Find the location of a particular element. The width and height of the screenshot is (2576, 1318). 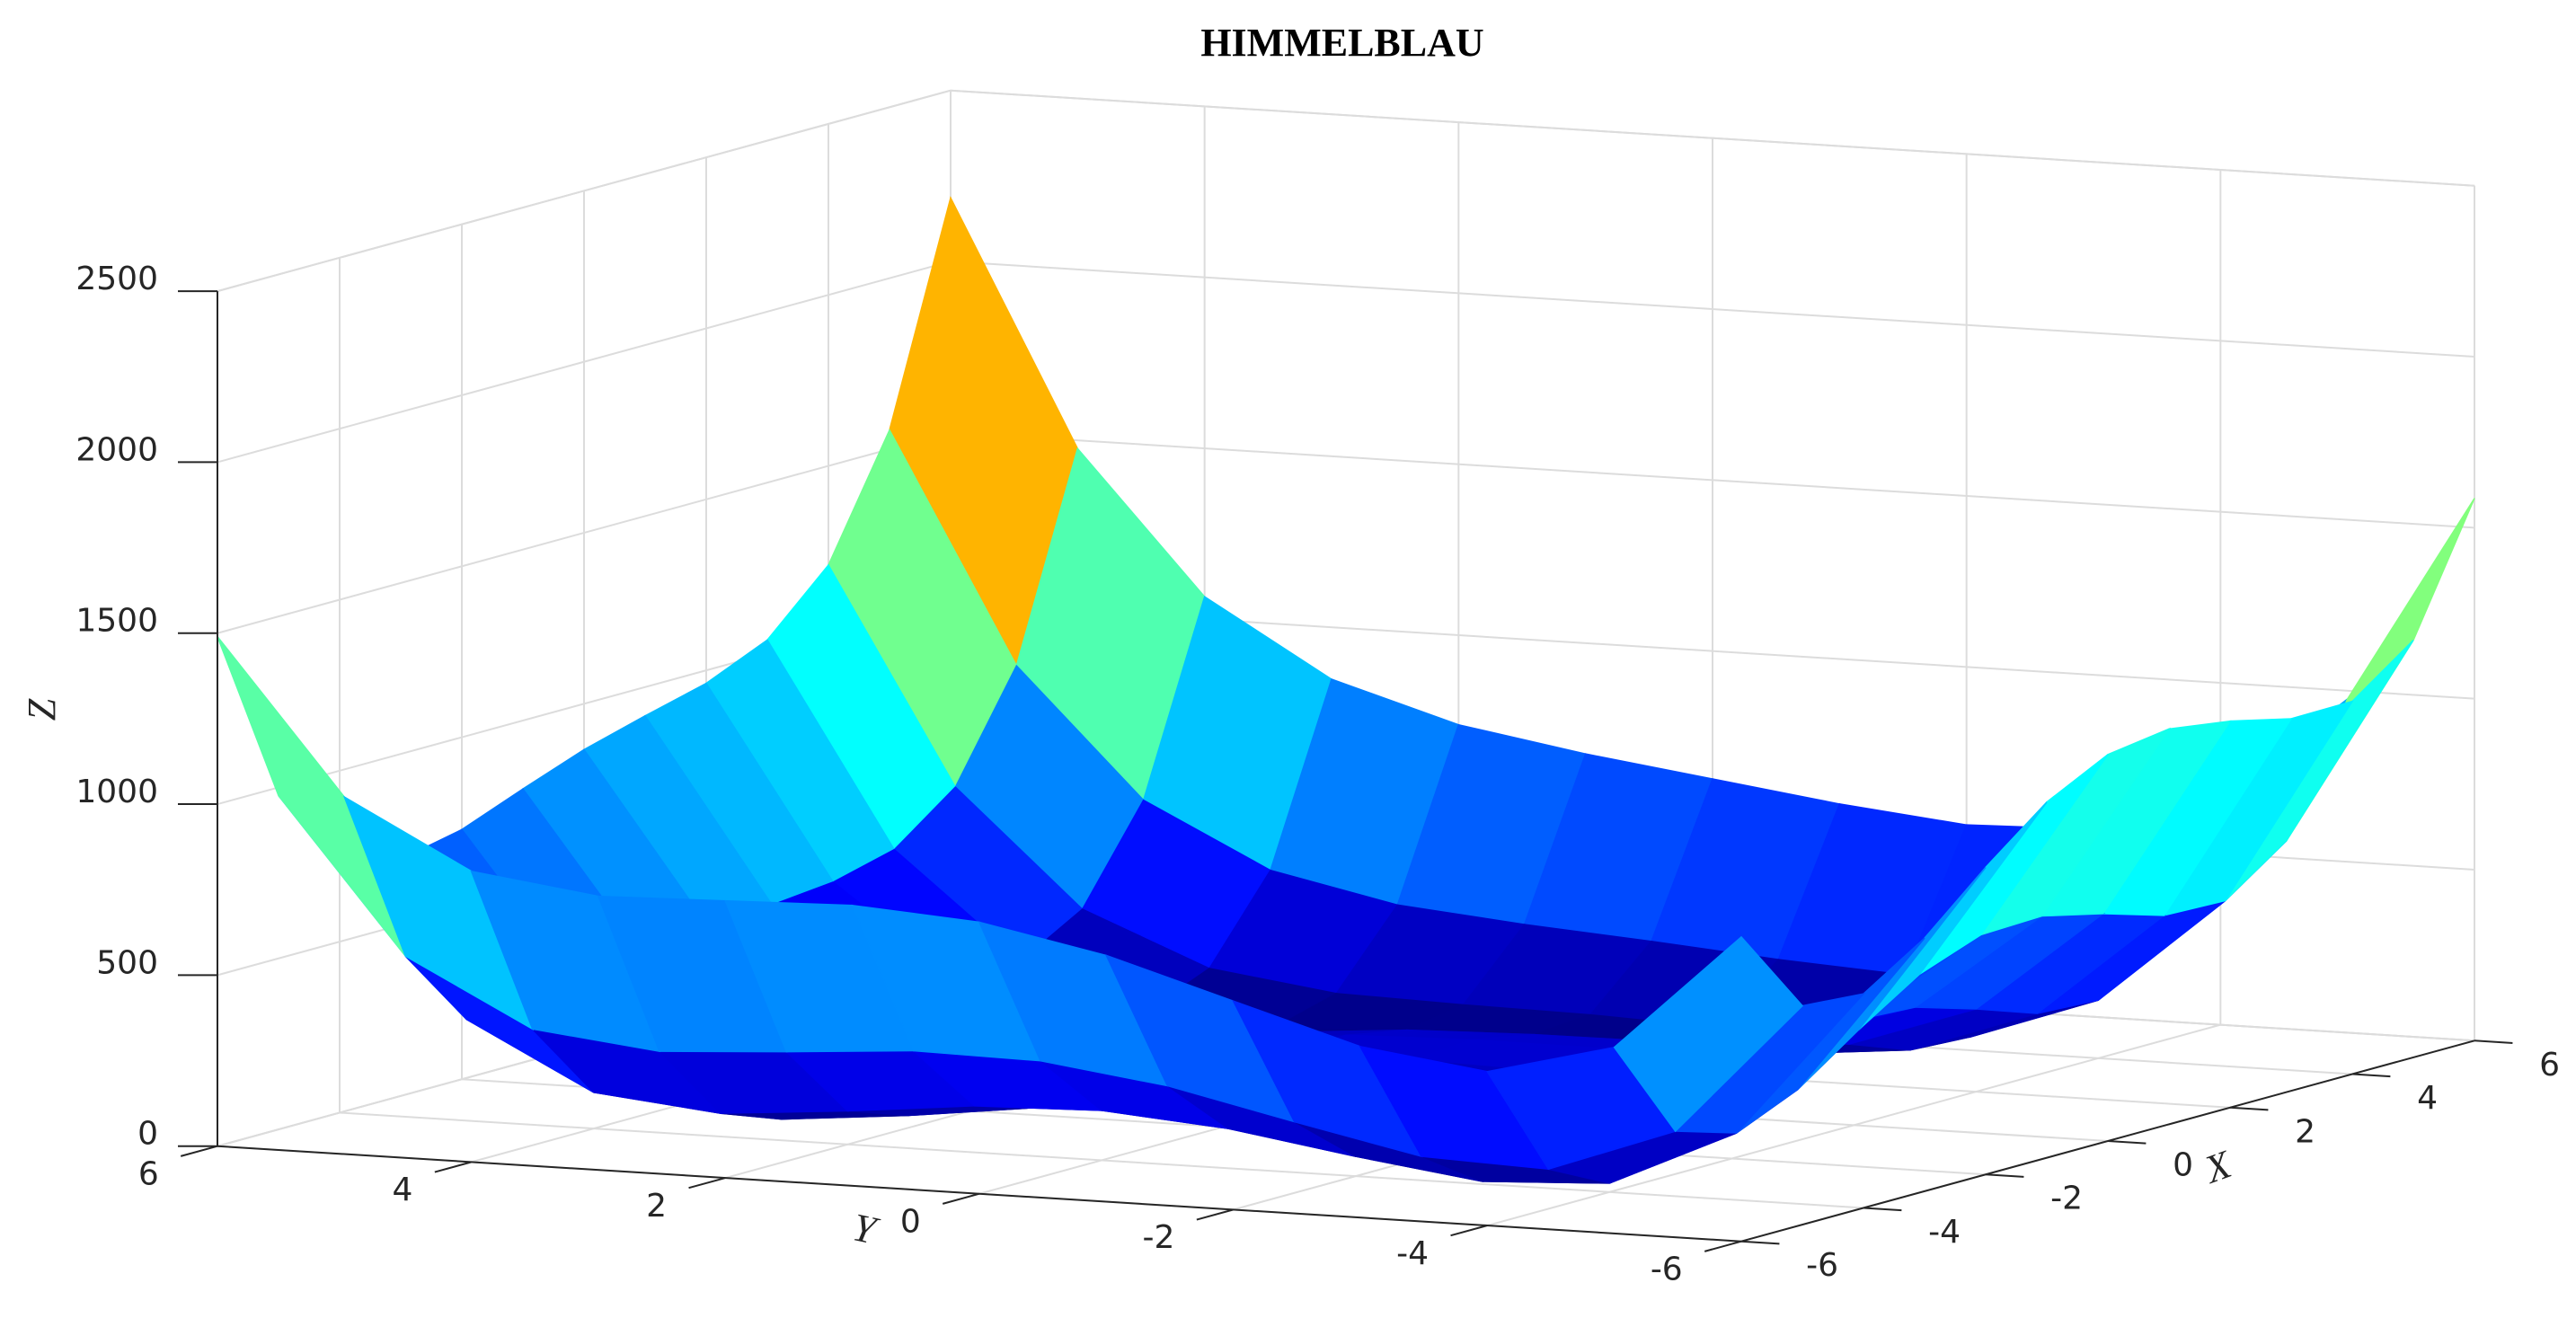

x-axis-label: X is located at coordinates (2218, 1167).